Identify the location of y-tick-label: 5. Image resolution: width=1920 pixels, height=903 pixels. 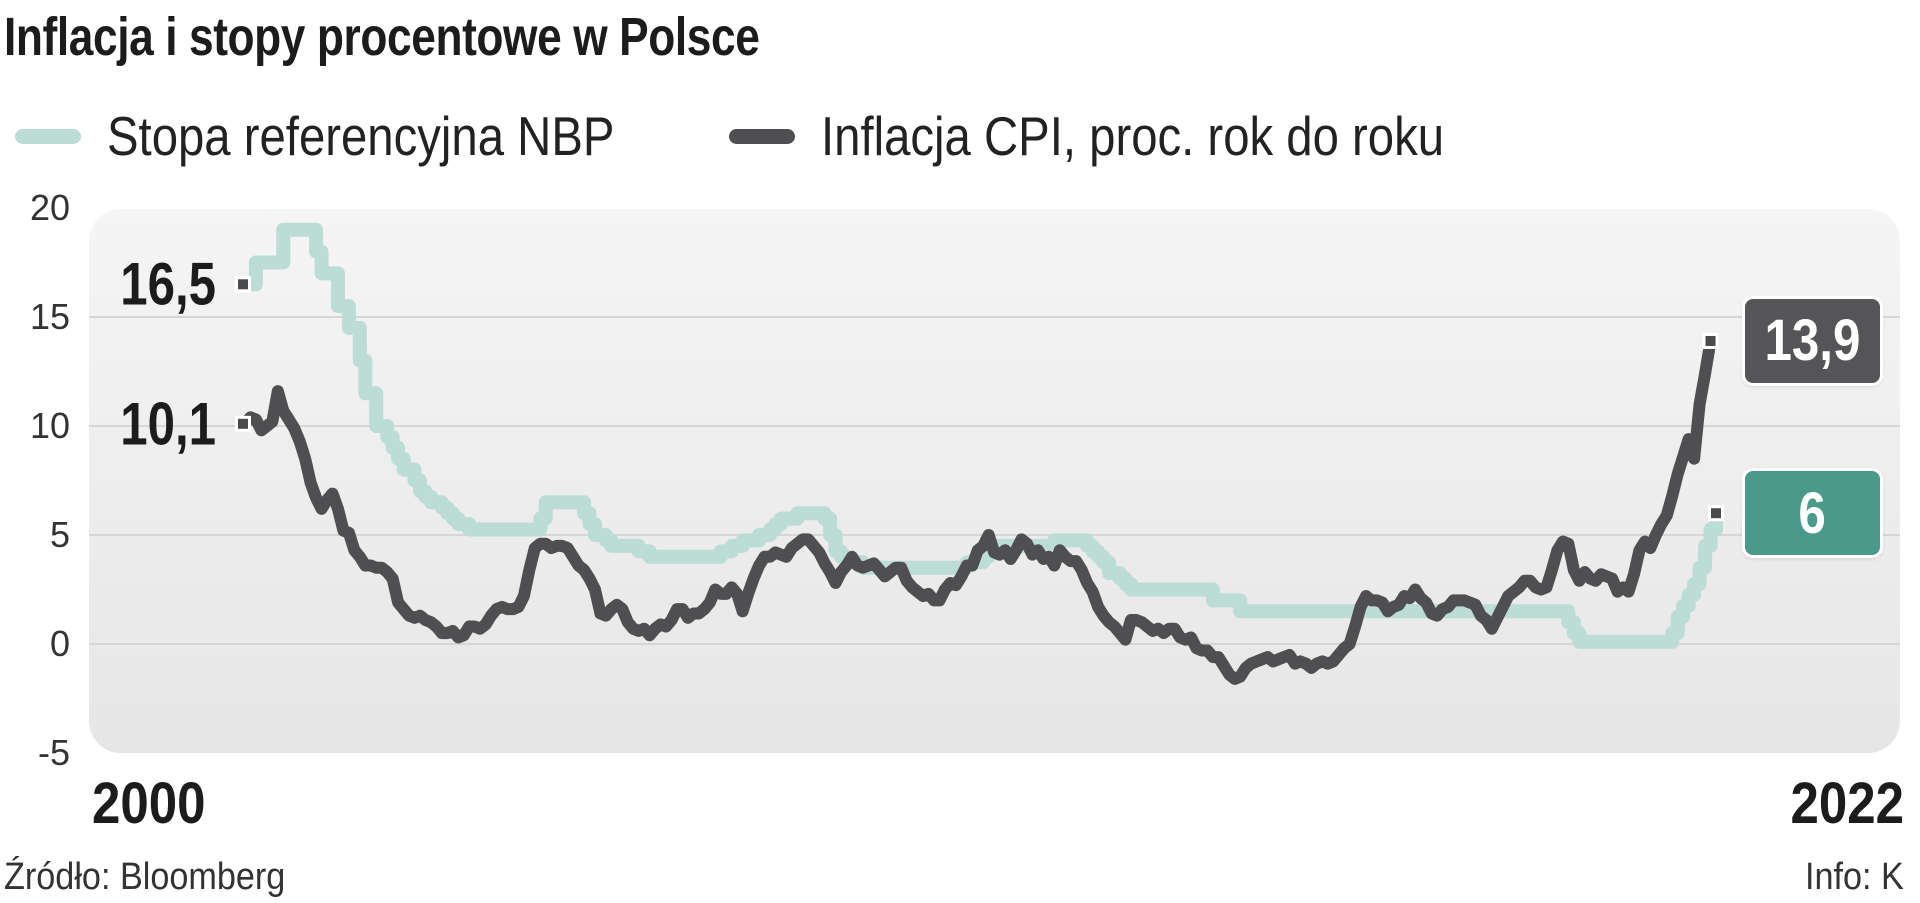
(59, 534).